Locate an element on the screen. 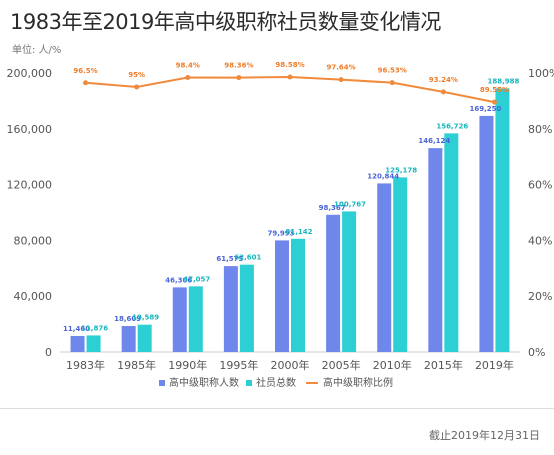 This screenshot has width=554, height=455. x-tick-label: 2015年 is located at coordinates (443, 365).